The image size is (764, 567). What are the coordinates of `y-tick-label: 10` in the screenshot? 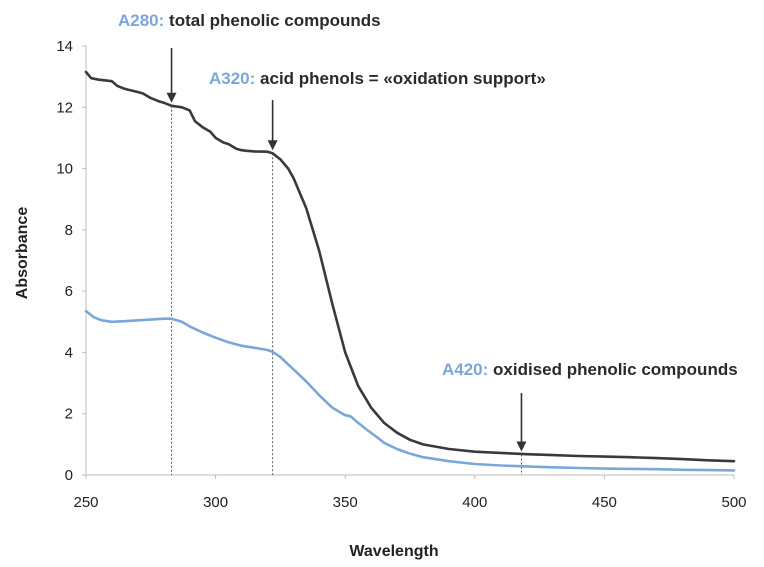 It's located at (64, 169).